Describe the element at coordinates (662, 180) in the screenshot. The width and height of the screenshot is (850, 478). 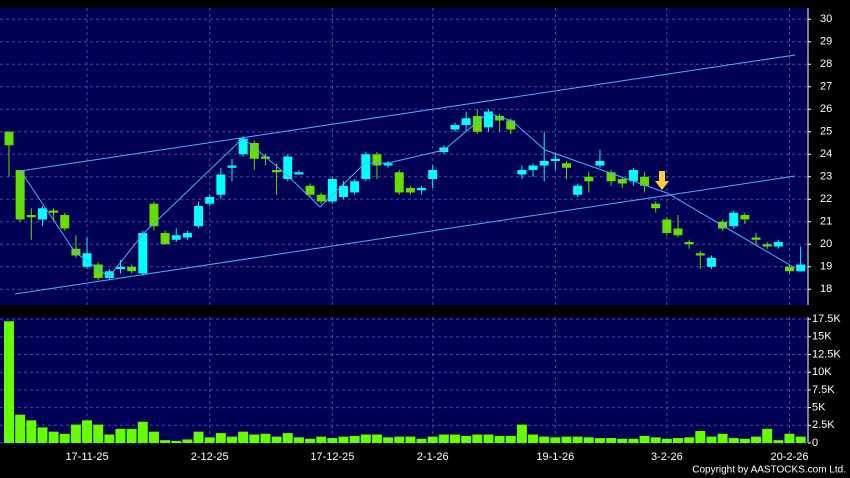
I see `arrow-marker` at that location.